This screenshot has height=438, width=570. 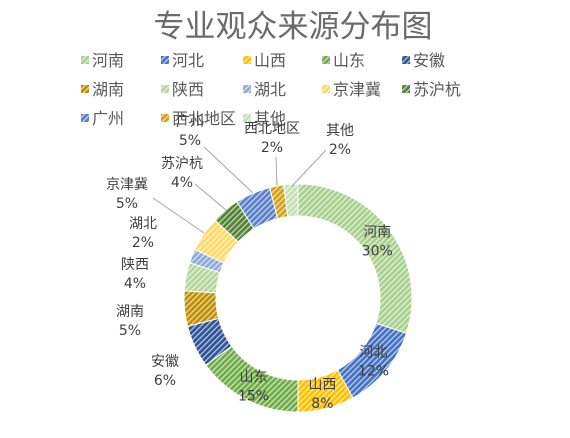 I want to click on legend-item: 苏沪杭, so click(x=431, y=89).